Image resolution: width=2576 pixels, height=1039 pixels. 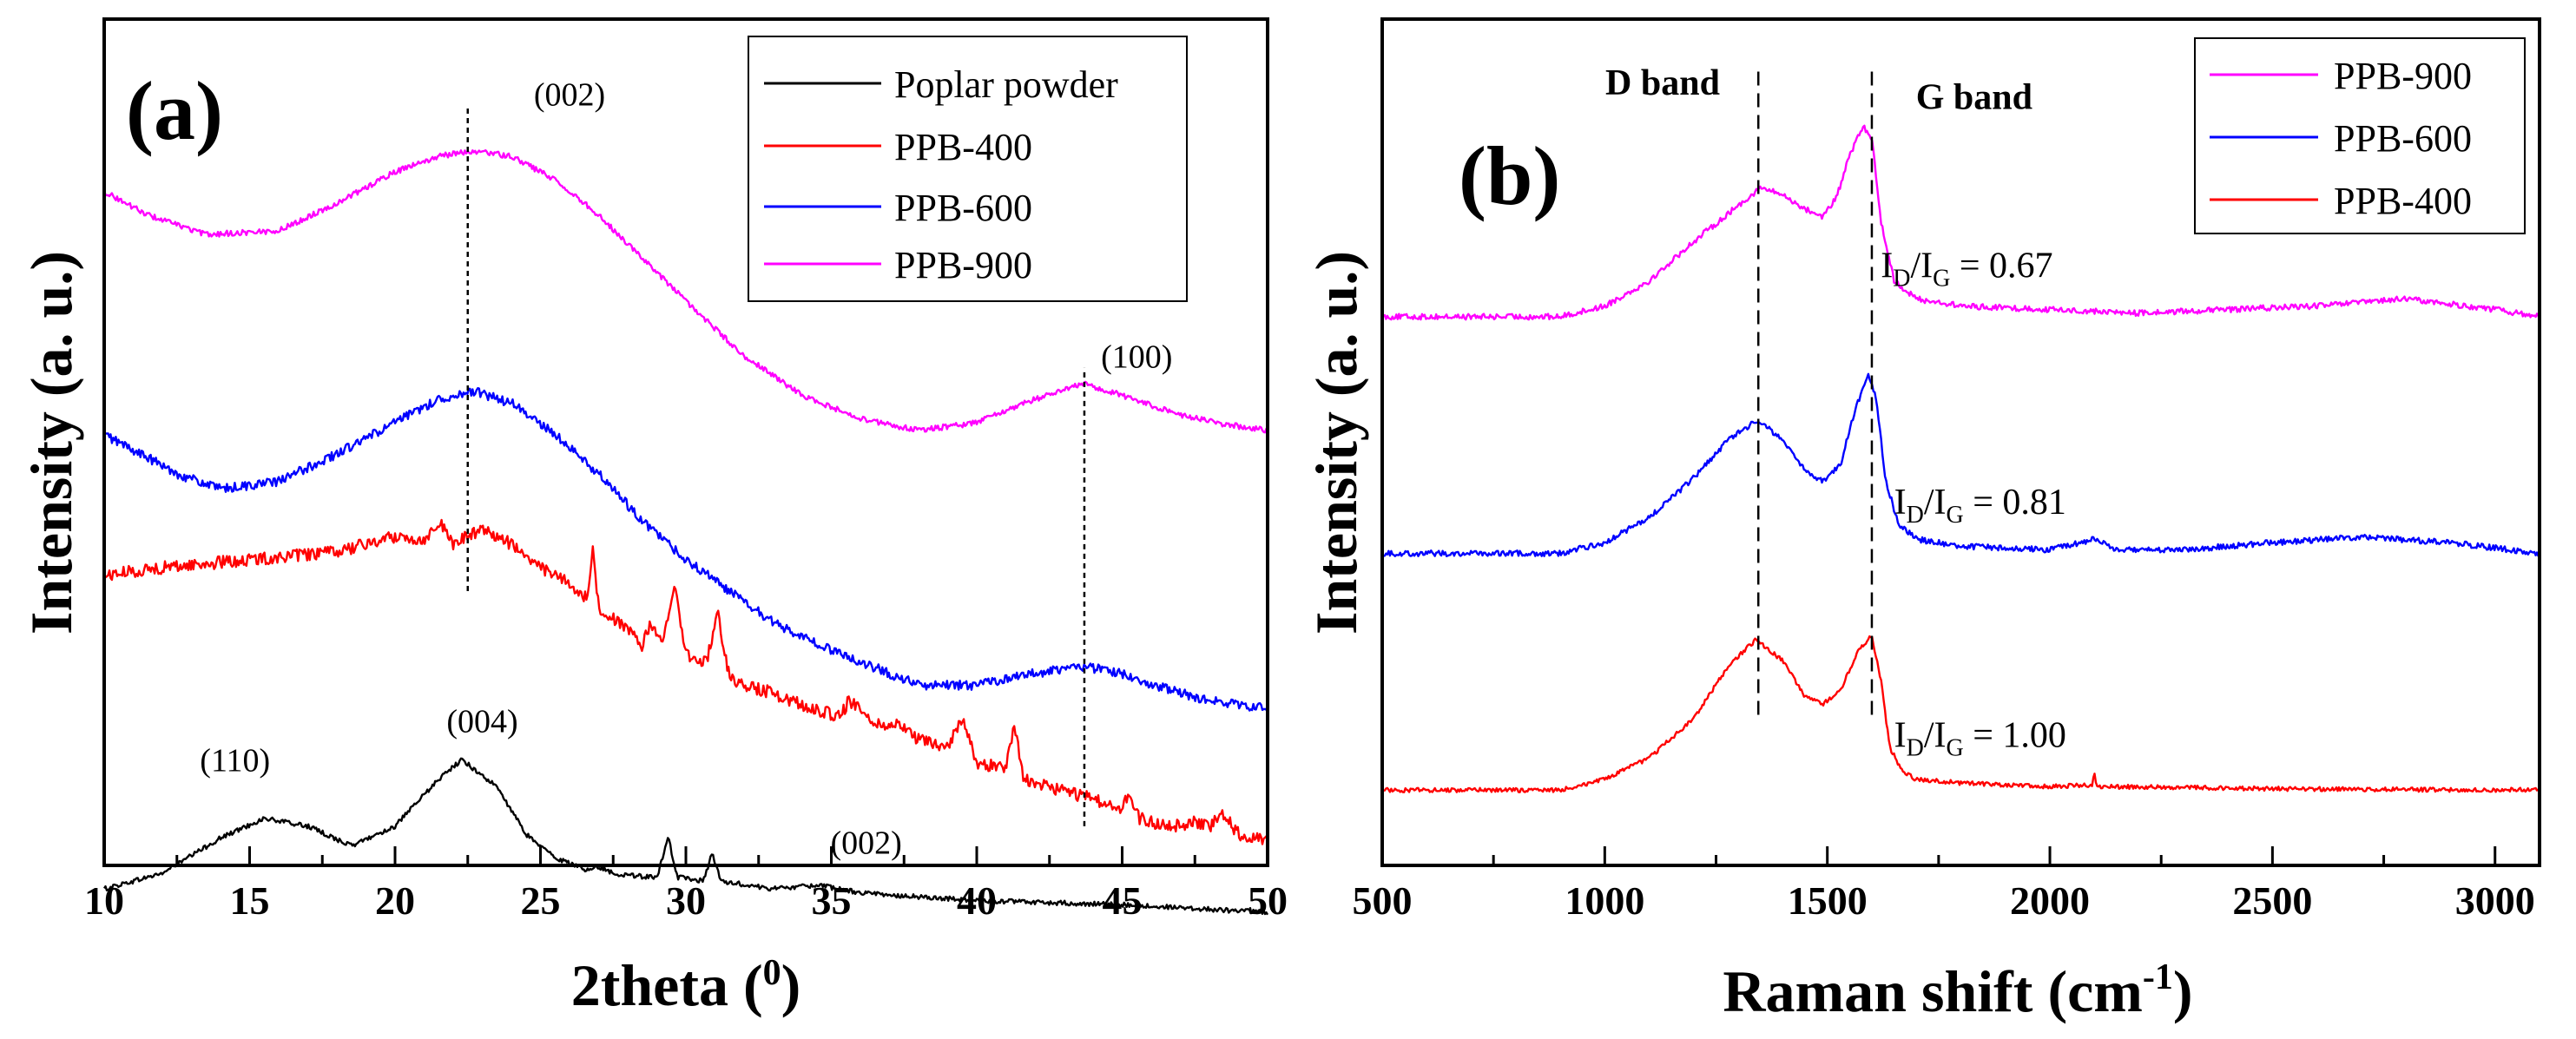 I want to click on x-tick-label-b: 2500, so click(x=2272, y=901).